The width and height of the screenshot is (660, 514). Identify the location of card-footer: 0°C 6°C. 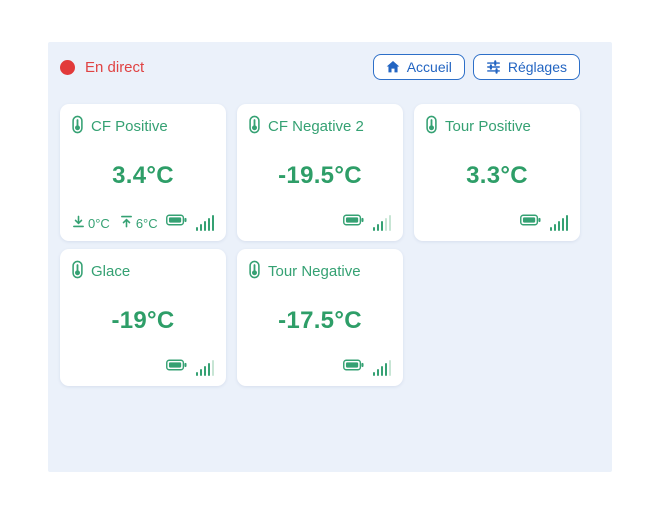
(143, 222).